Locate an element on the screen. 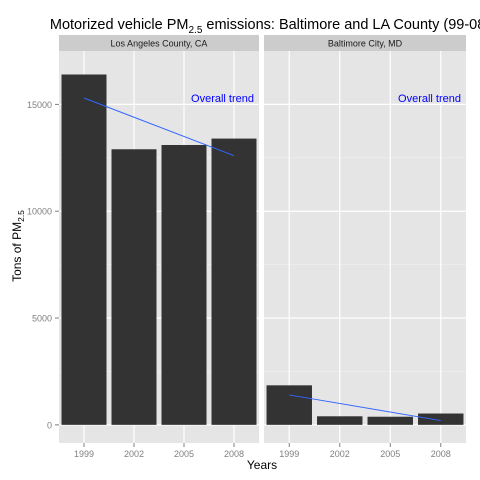 The image size is (480, 480). y-axis: 0 5000 10000 15000 is located at coordinates (43, 265).